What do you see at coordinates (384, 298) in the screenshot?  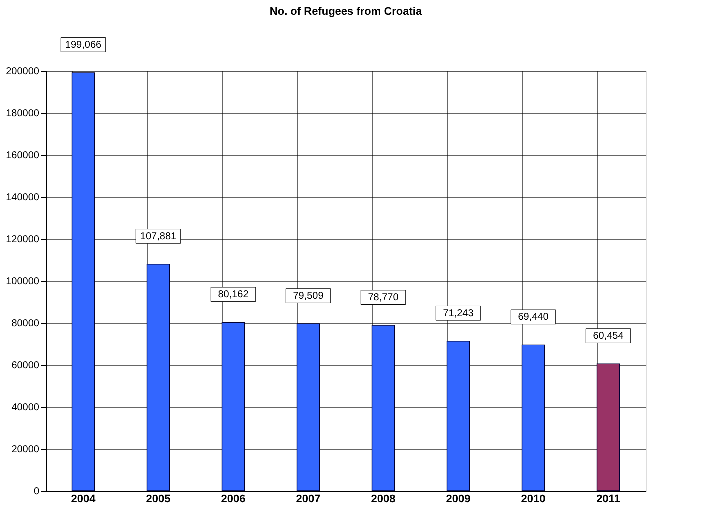 I see `data-label: 78,770` at bounding box center [384, 298].